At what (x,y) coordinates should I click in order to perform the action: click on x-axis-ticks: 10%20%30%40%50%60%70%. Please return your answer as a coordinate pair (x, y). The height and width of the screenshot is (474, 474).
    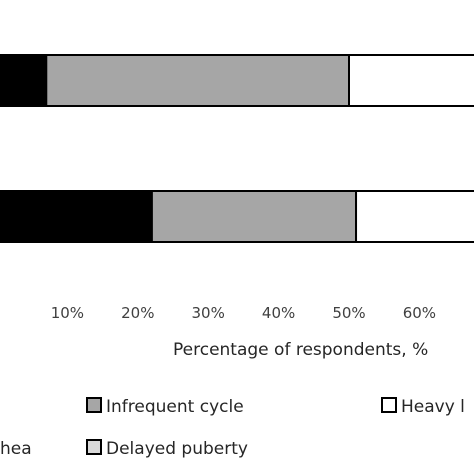
    Looking at the image, I should click on (262, 313).